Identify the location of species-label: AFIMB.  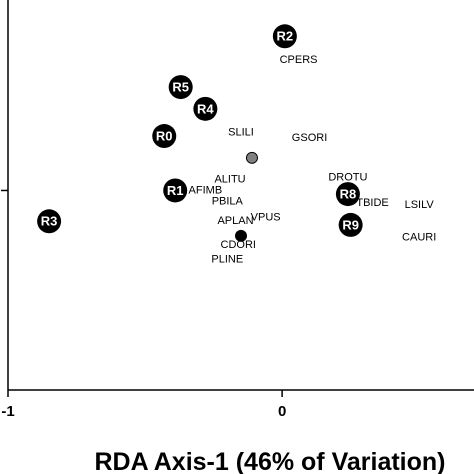
(206, 190).